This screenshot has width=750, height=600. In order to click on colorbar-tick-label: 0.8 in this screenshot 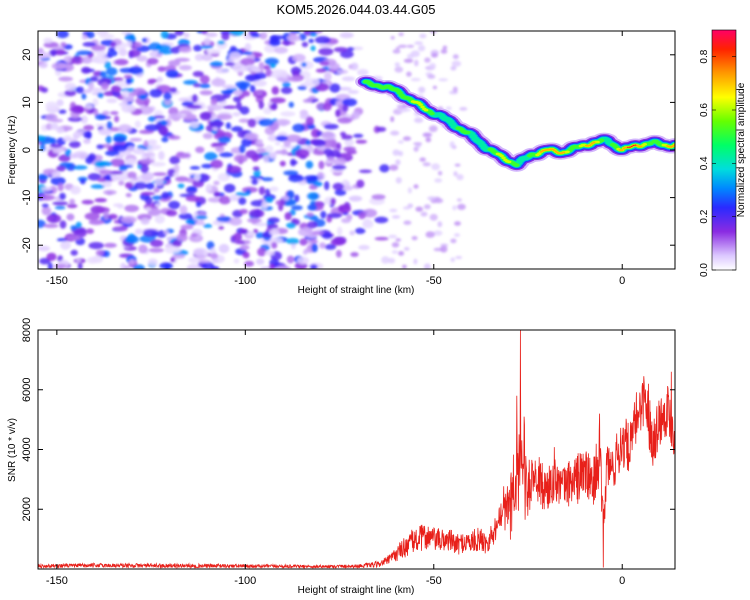, I will do `click(704, 56)`.